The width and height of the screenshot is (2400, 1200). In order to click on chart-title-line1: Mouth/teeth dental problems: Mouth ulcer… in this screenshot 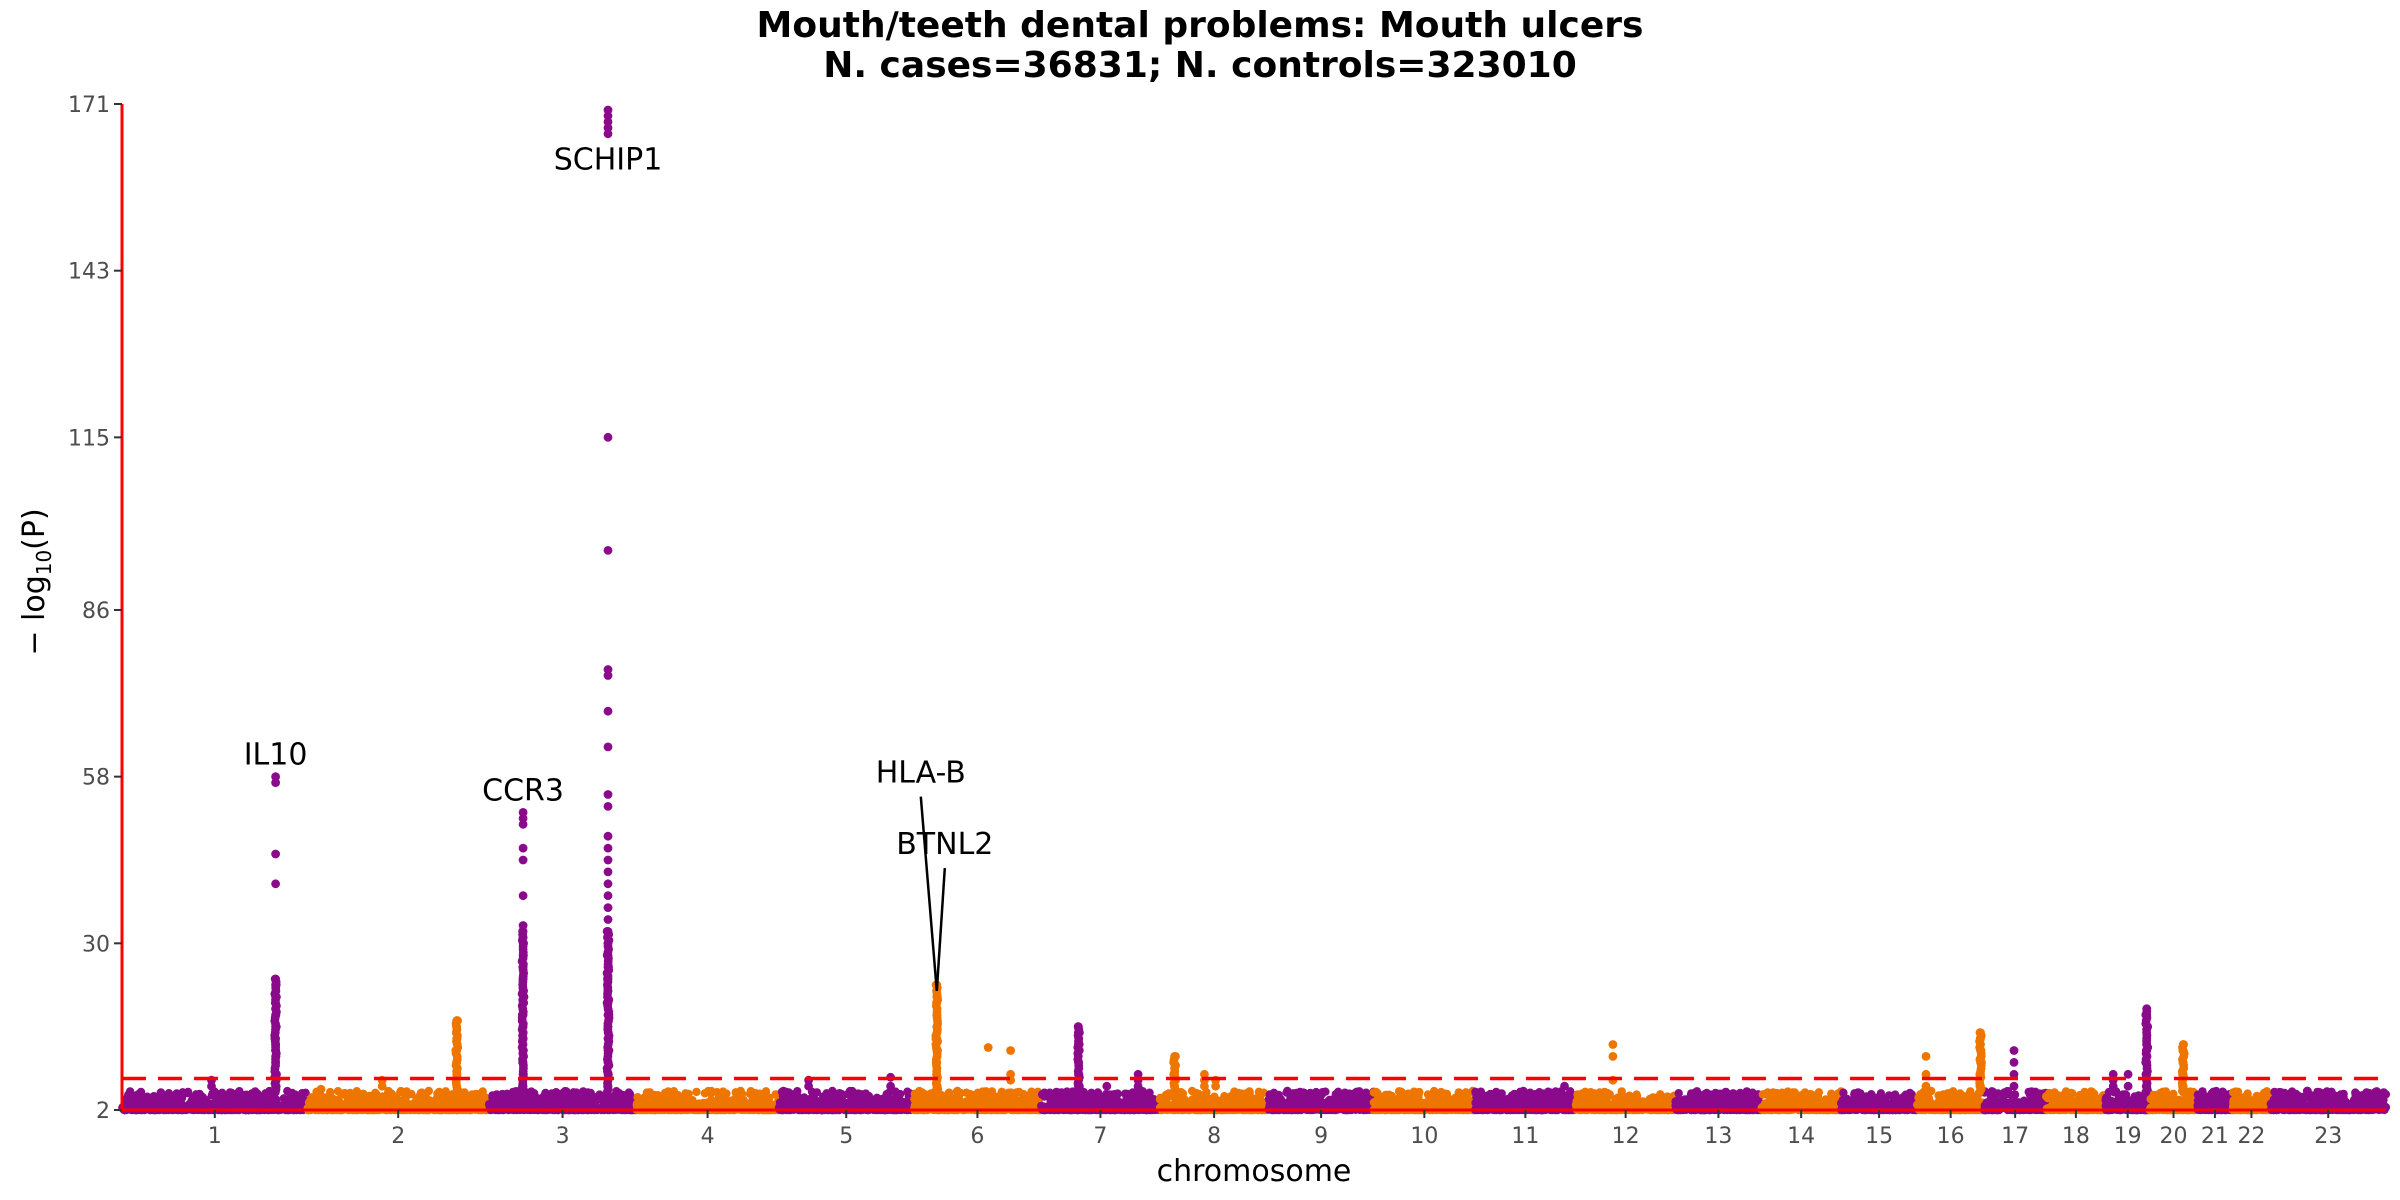, I will do `click(1200, 25)`.